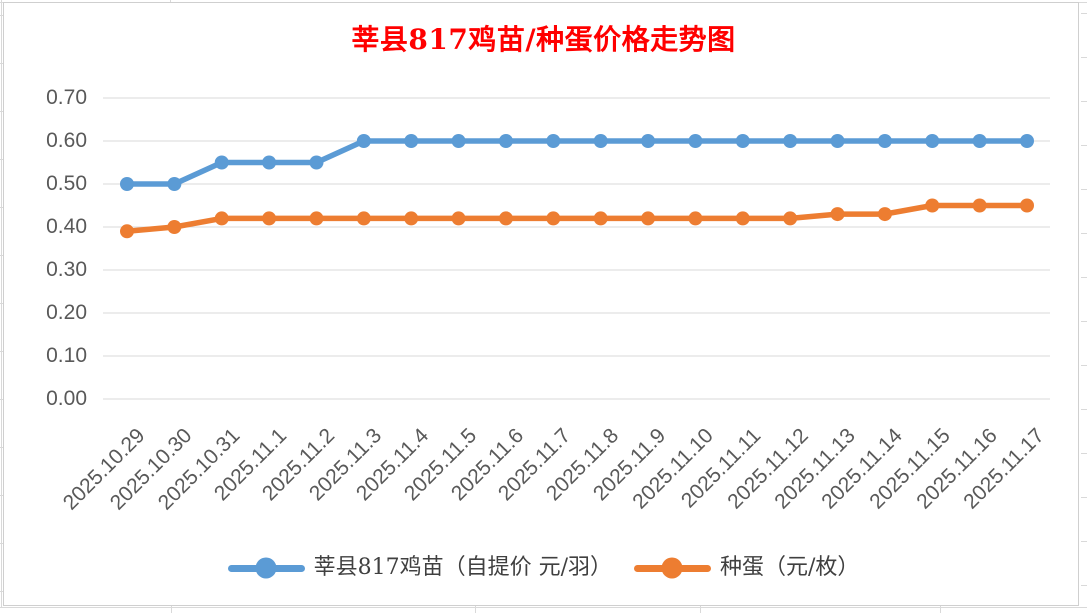  Describe the element at coordinates (1, 305) in the screenshot. I see `spreadsheet-row-ticks-left` at that location.